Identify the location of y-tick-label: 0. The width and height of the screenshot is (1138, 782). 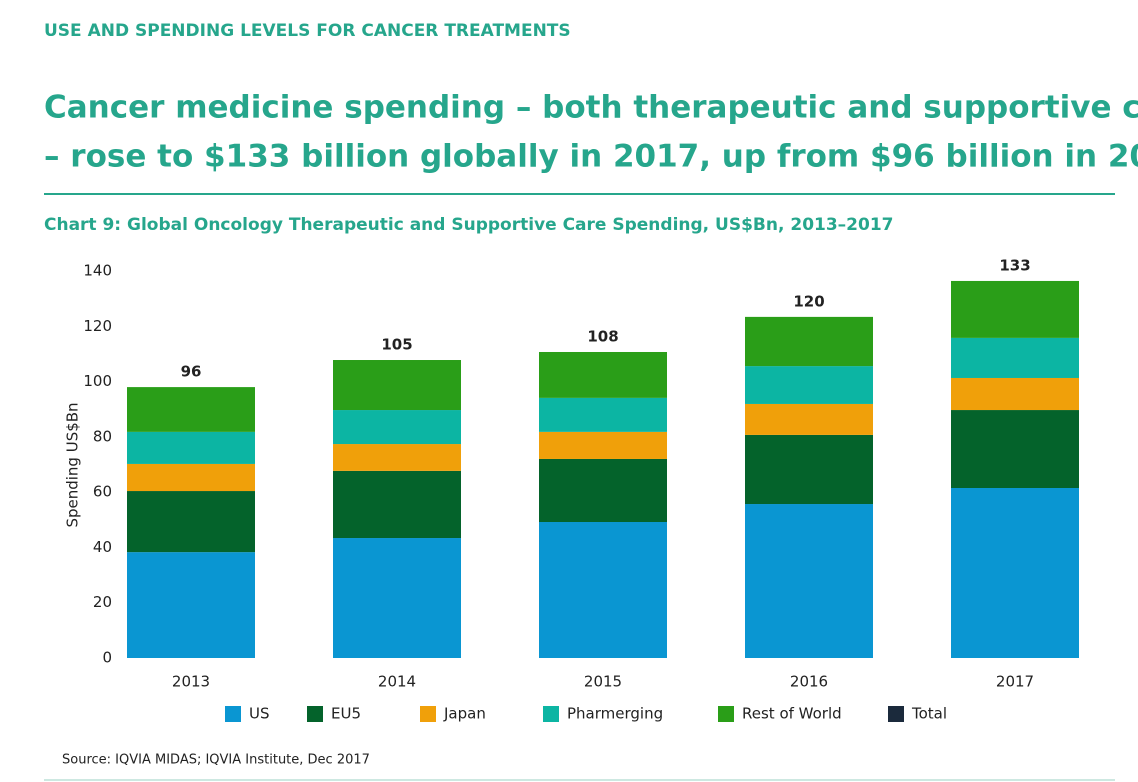
(107, 658).